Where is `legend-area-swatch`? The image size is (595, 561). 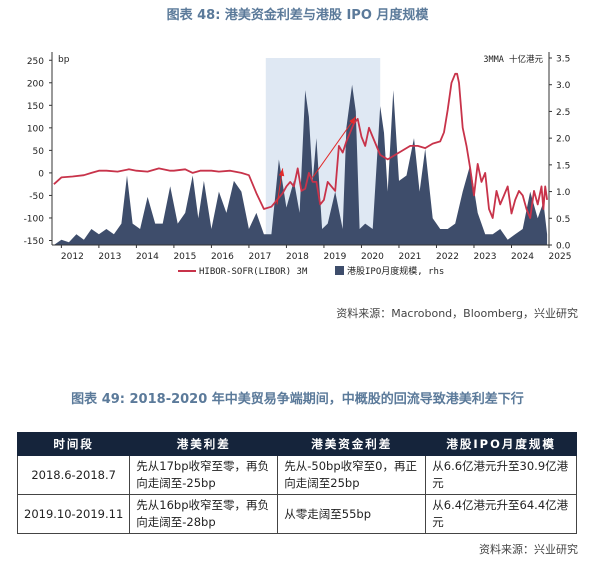 legend-area-swatch is located at coordinates (339, 270).